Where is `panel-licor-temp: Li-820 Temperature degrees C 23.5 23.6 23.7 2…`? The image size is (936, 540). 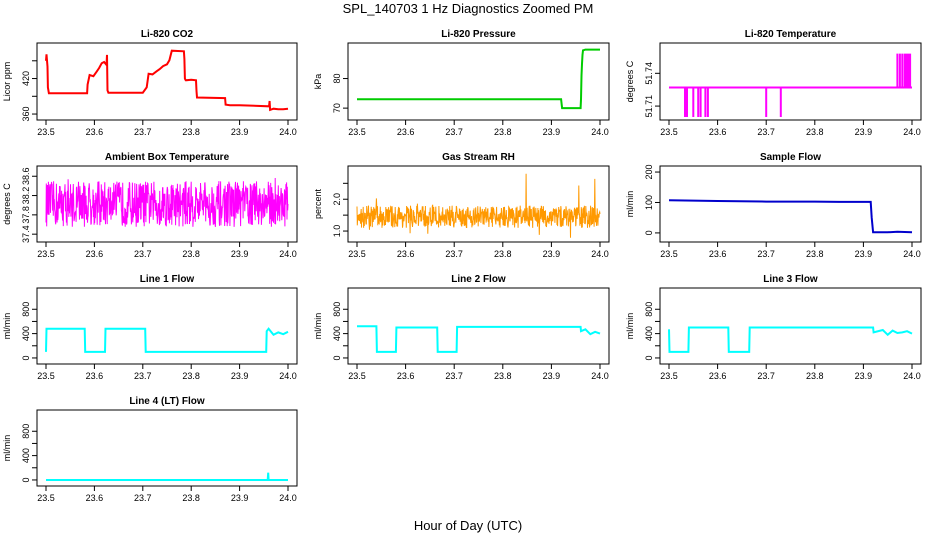
panel-licor-temp: Li-820 Temperature degrees C 23.5 23.6 23.7 2… is located at coordinates (773, 83).